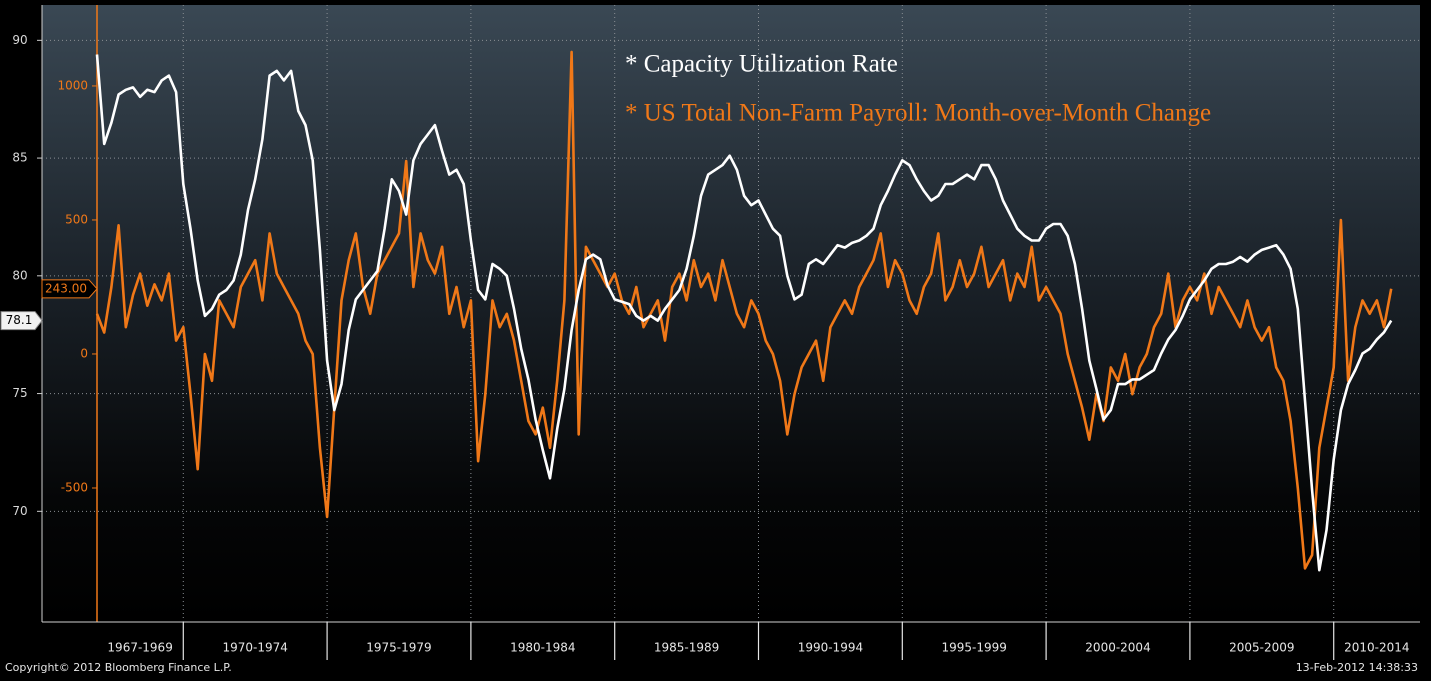 This screenshot has height=681, width=1431. Describe the element at coordinates (830, 648) in the screenshot. I see `x-band-label: 1990-1994` at that location.